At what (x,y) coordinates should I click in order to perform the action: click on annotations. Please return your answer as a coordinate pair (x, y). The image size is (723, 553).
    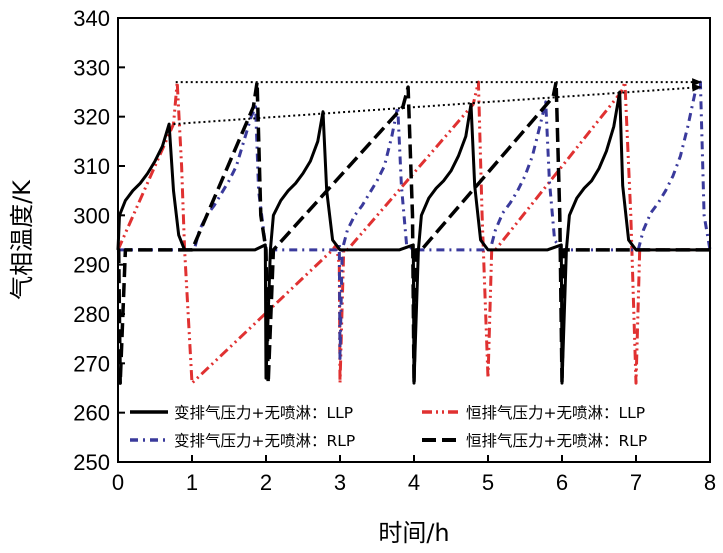
    Looking at the image, I should click on (438, 102).